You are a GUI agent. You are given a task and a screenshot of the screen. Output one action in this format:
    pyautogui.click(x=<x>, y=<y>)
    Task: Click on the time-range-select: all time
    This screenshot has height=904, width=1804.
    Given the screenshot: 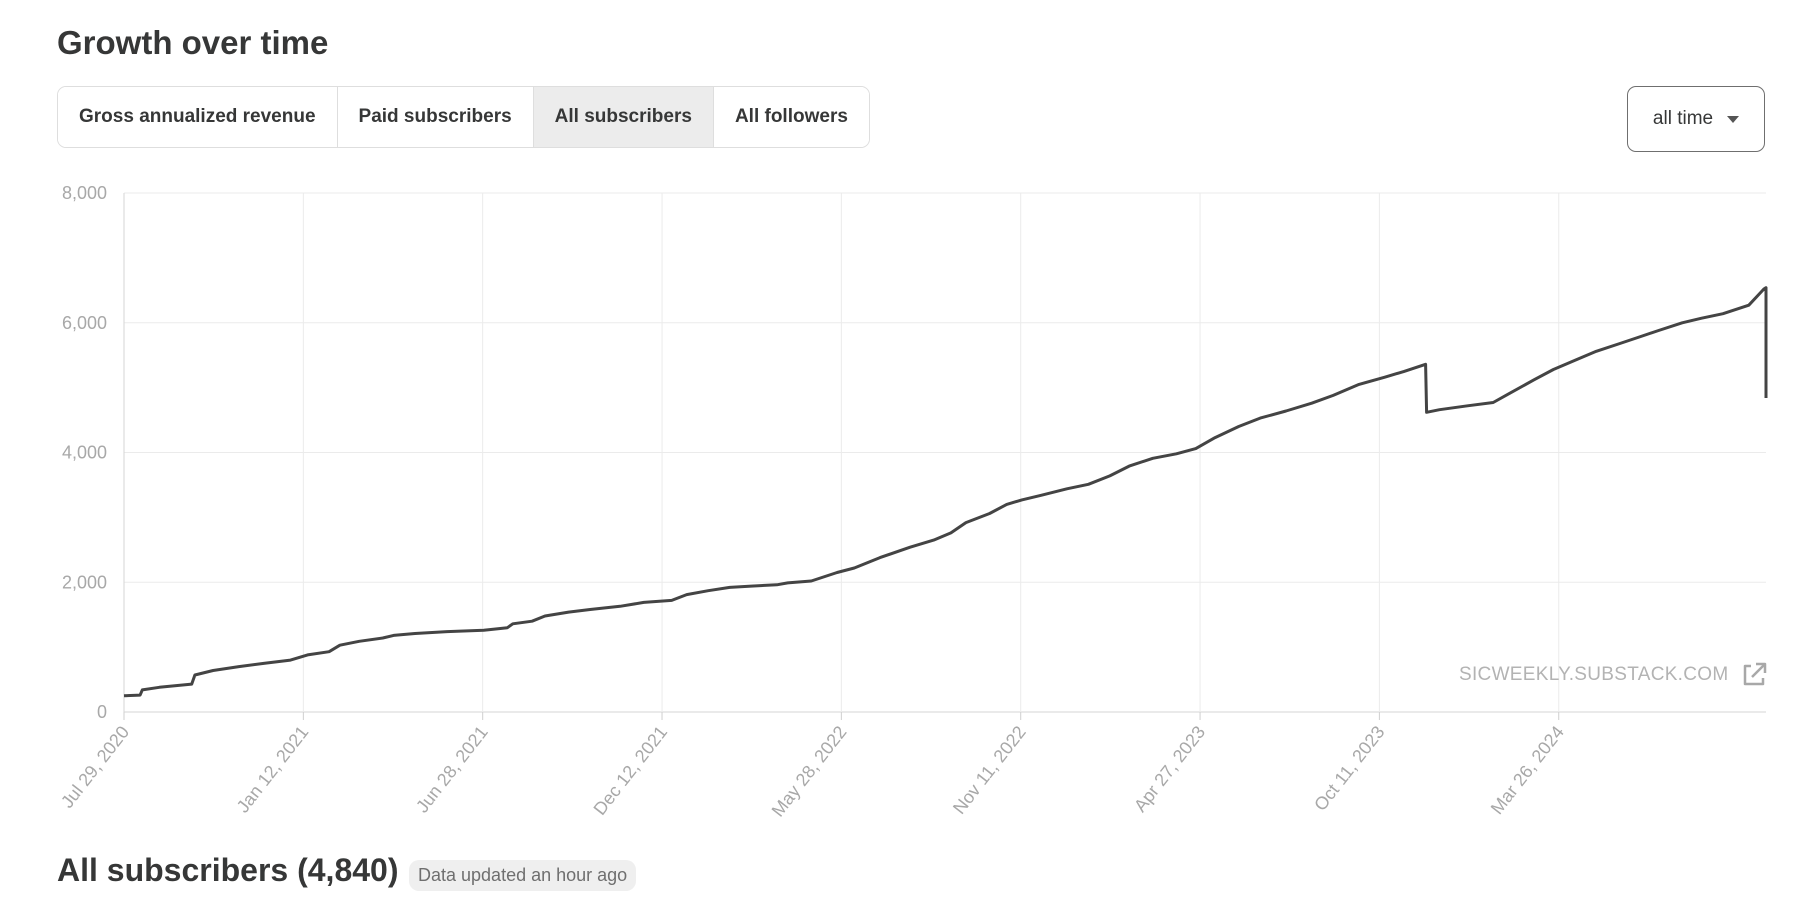 What is the action you would take?
    pyautogui.click(x=1696, y=119)
    